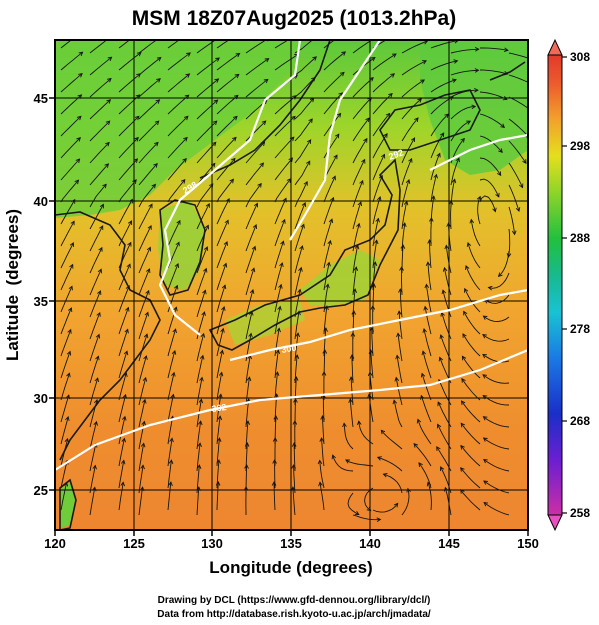  What do you see at coordinates (580, 421) in the screenshot?
I see `colorbar-tick-label: 268` at bounding box center [580, 421].